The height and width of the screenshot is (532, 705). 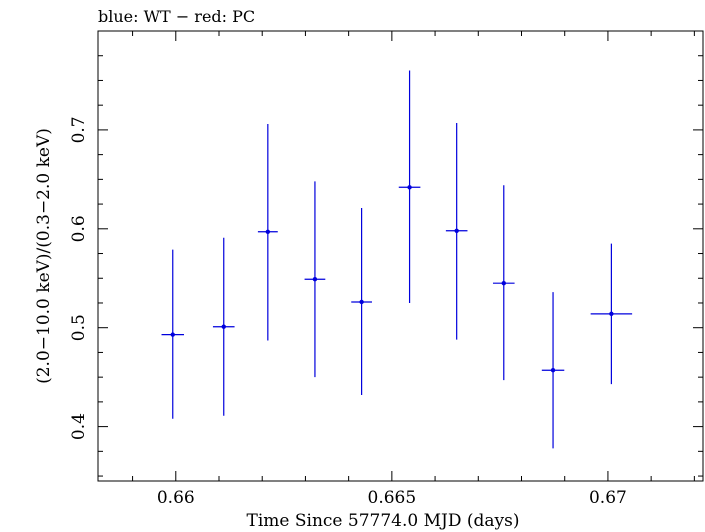 What do you see at coordinates (44, 256) in the screenshot?
I see `y-axis-label: (2.0−10.0 keV)/(0.3−2.0 keV)` at bounding box center [44, 256].